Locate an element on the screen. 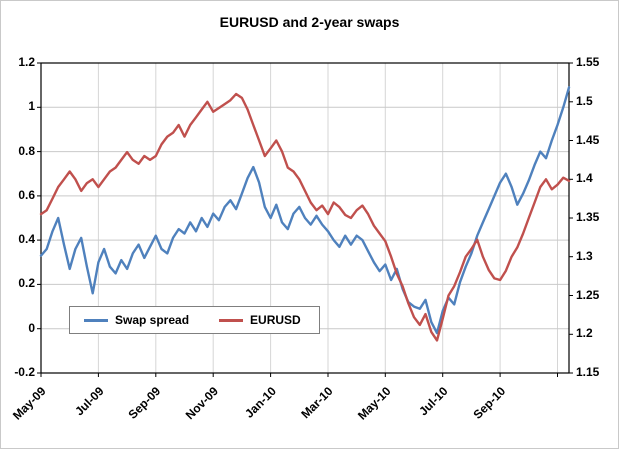 This screenshot has width=619, height=449. left-axis-tick-label: 0 is located at coordinates (31, 327).